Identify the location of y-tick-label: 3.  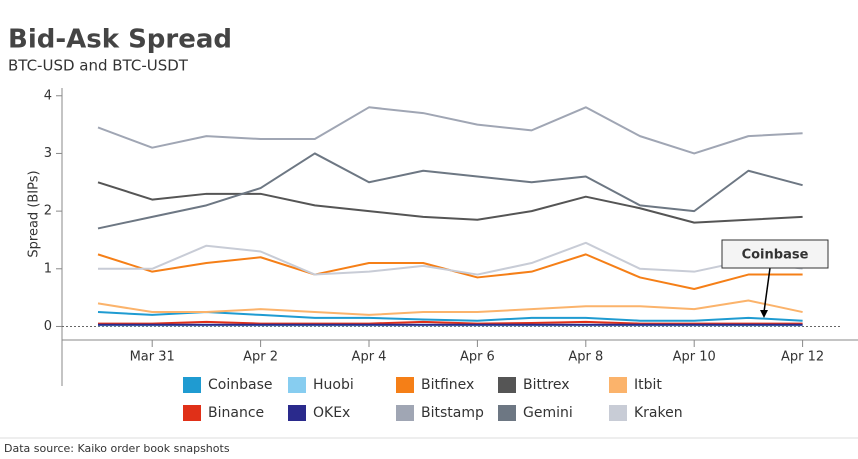
(48, 153).